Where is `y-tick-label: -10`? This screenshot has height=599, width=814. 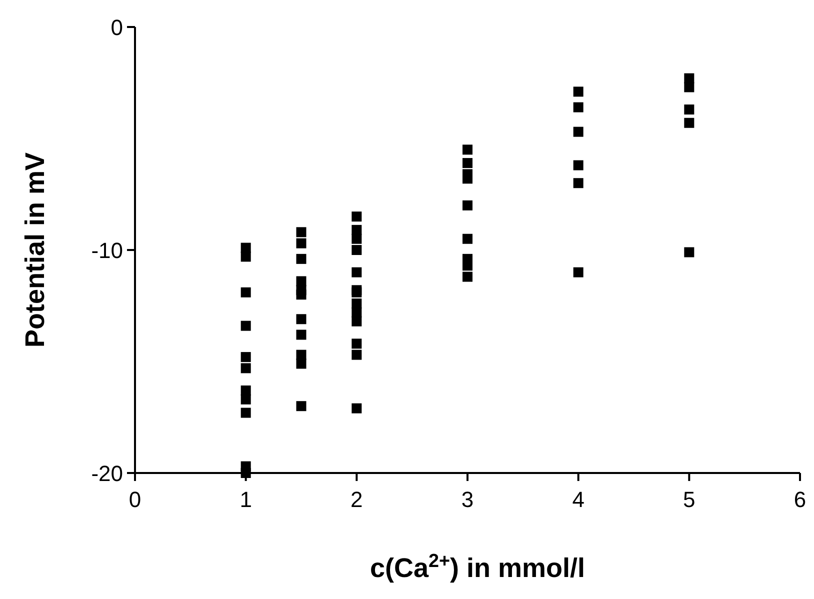 y-tick-label: -10 is located at coordinates (107, 250).